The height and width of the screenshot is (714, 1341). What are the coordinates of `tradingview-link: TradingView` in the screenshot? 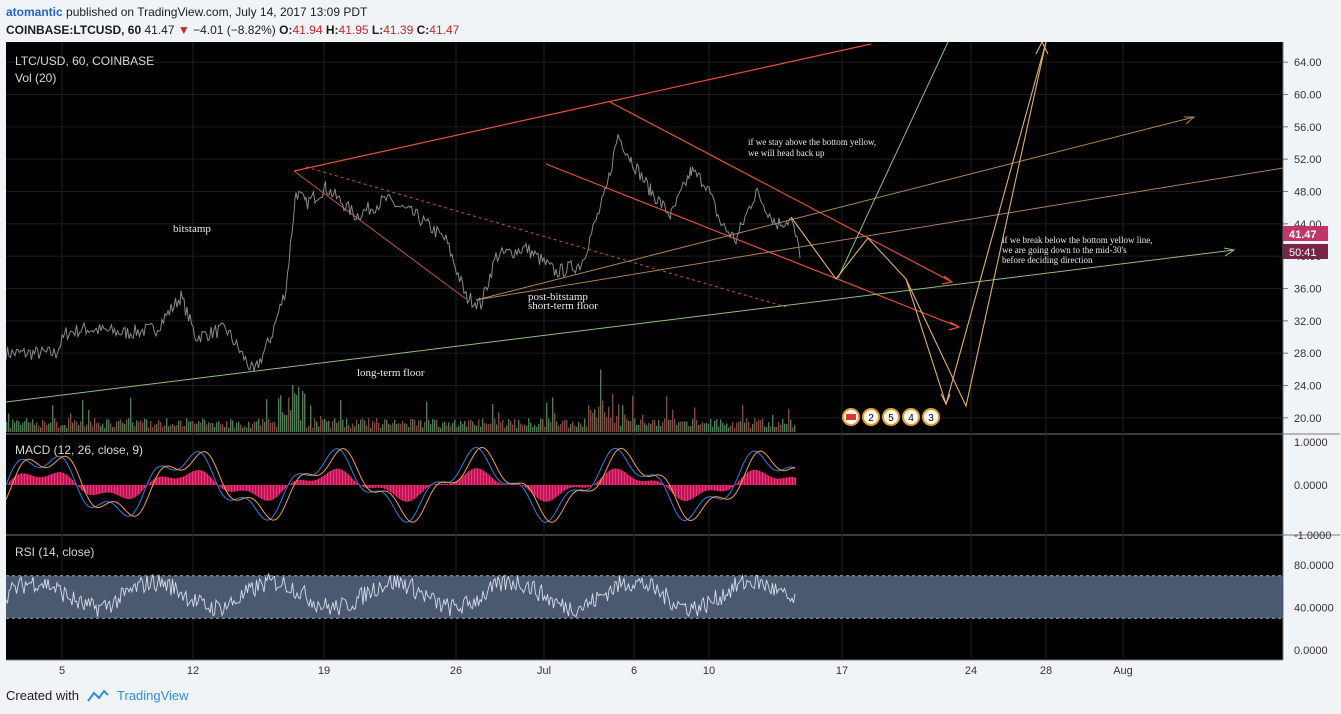 It's located at (152, 695).